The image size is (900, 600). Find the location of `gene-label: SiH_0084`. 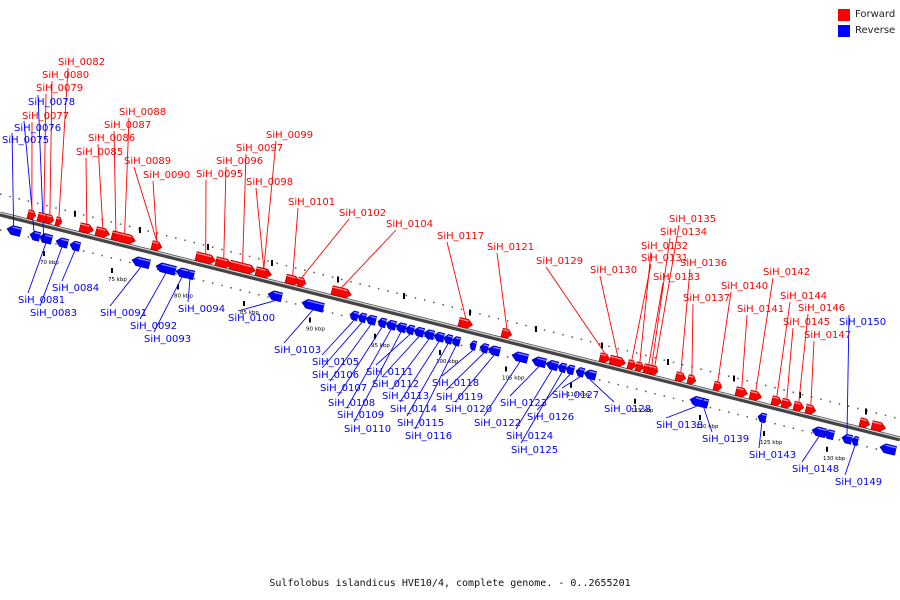

gene-label: SiH_0084 is located at coordinates (75, 288).